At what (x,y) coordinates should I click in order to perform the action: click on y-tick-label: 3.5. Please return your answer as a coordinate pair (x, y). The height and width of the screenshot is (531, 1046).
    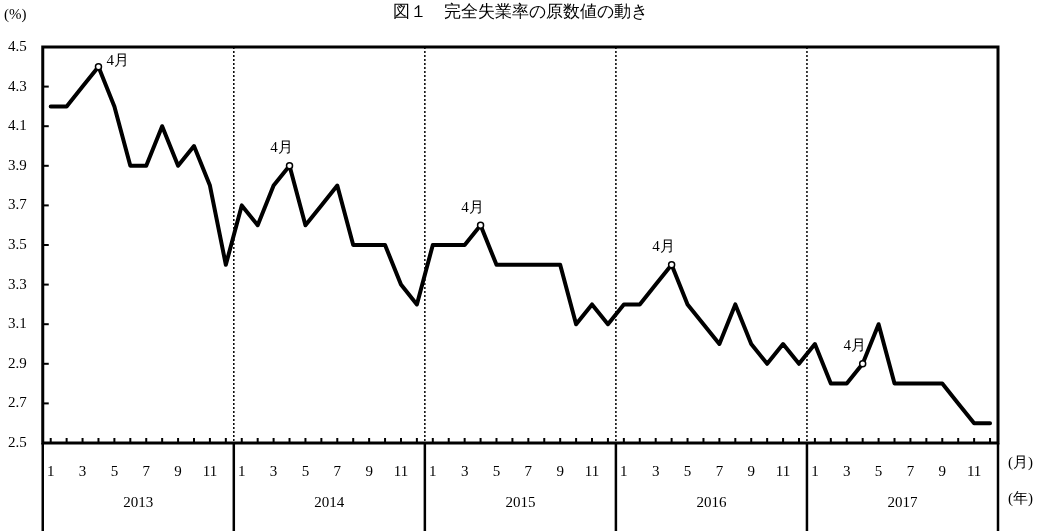
    Looking at the image, I should click on (17, 243).